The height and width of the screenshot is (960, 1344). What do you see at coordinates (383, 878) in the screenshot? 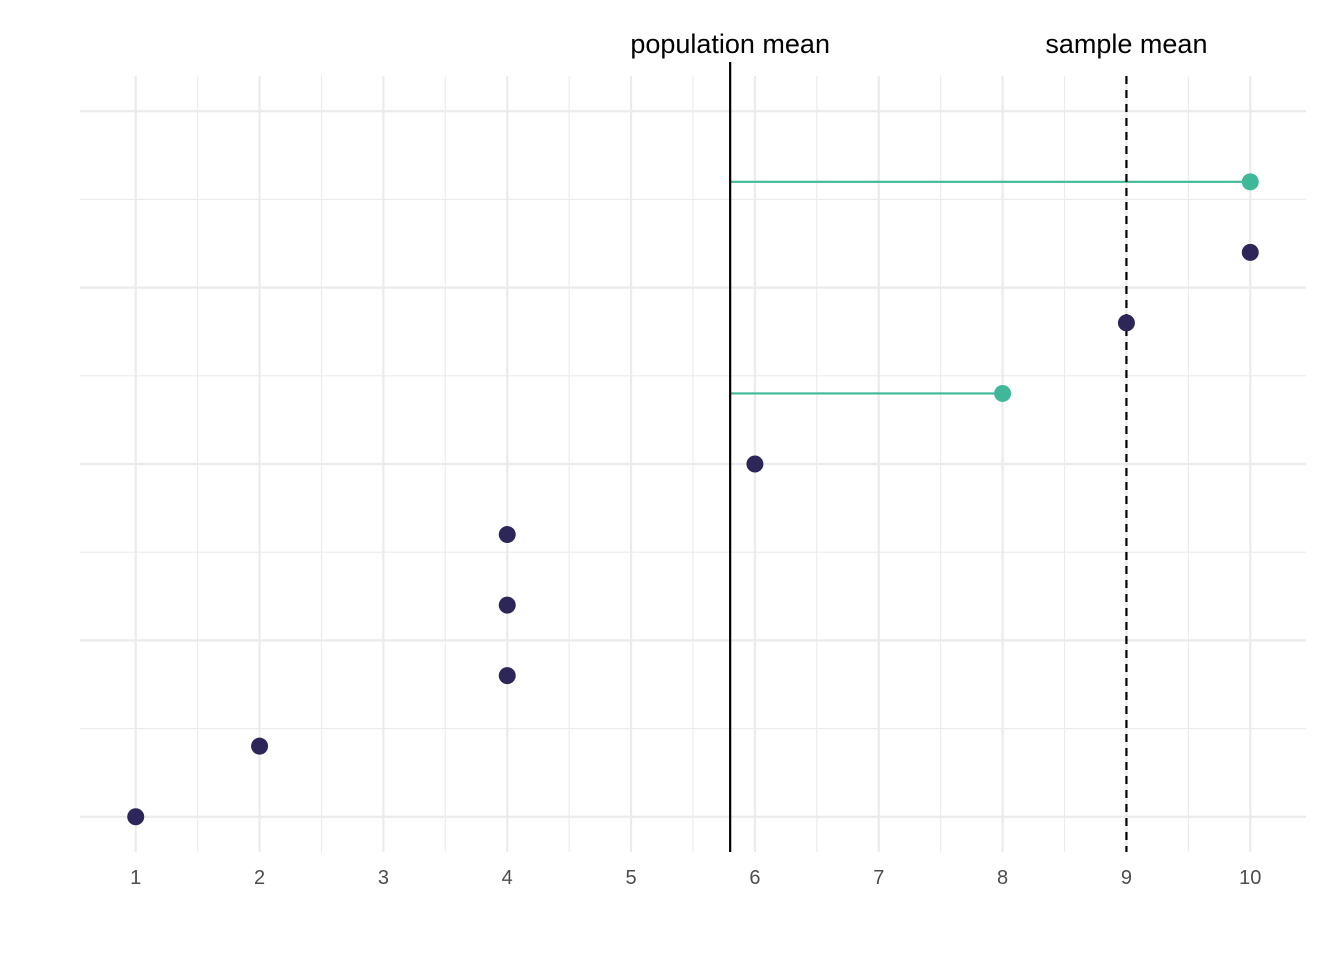
I see `x-tick-label: 3` at bounding box center [383, 878].